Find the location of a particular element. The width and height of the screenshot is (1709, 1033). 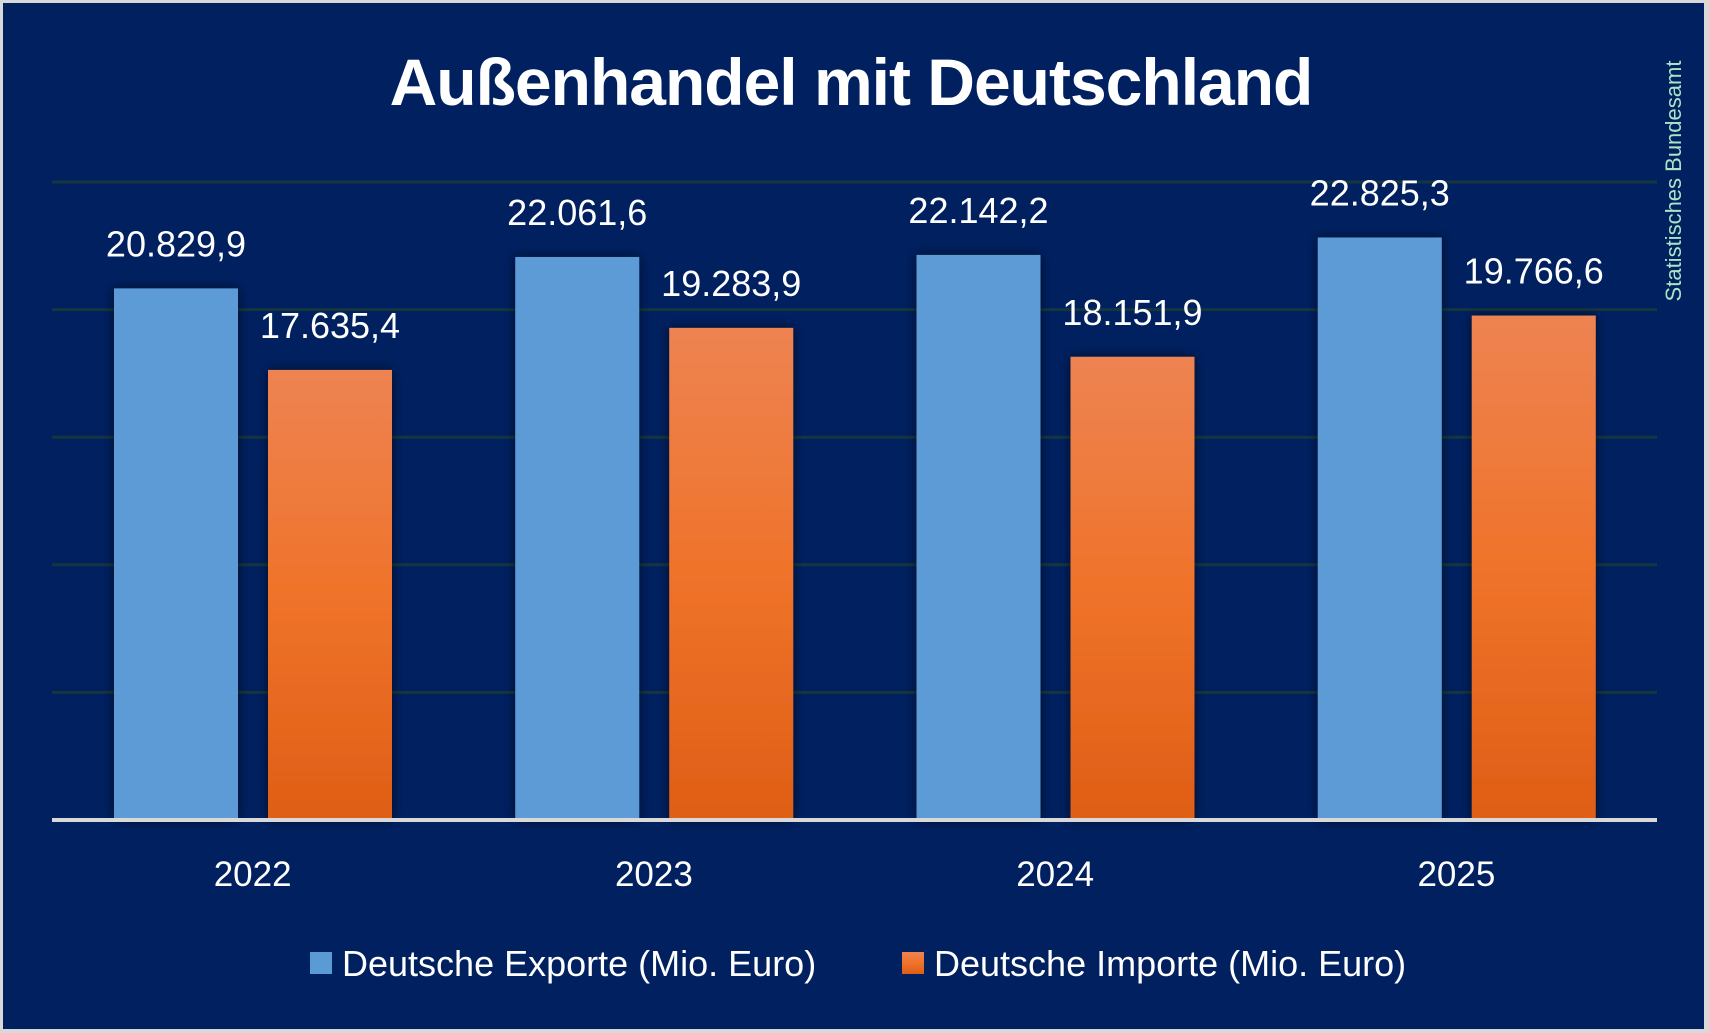

legend-item-exports: Deutsche Exporte (Mio. Euro) is located at coordinates (563, 963).